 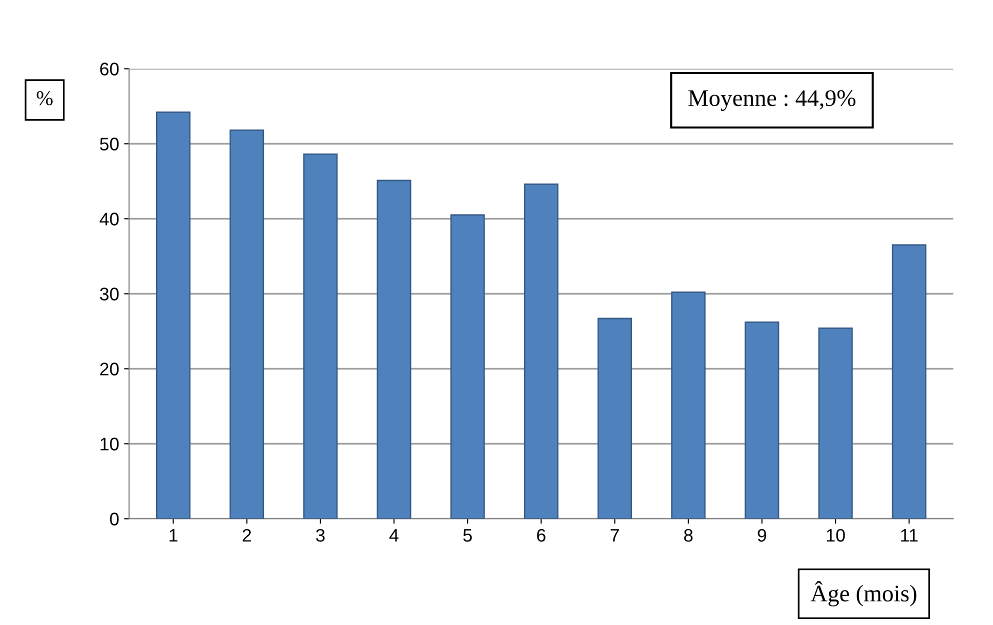 I want to click on y-tick-label: 0, so click(x=114, y=519).